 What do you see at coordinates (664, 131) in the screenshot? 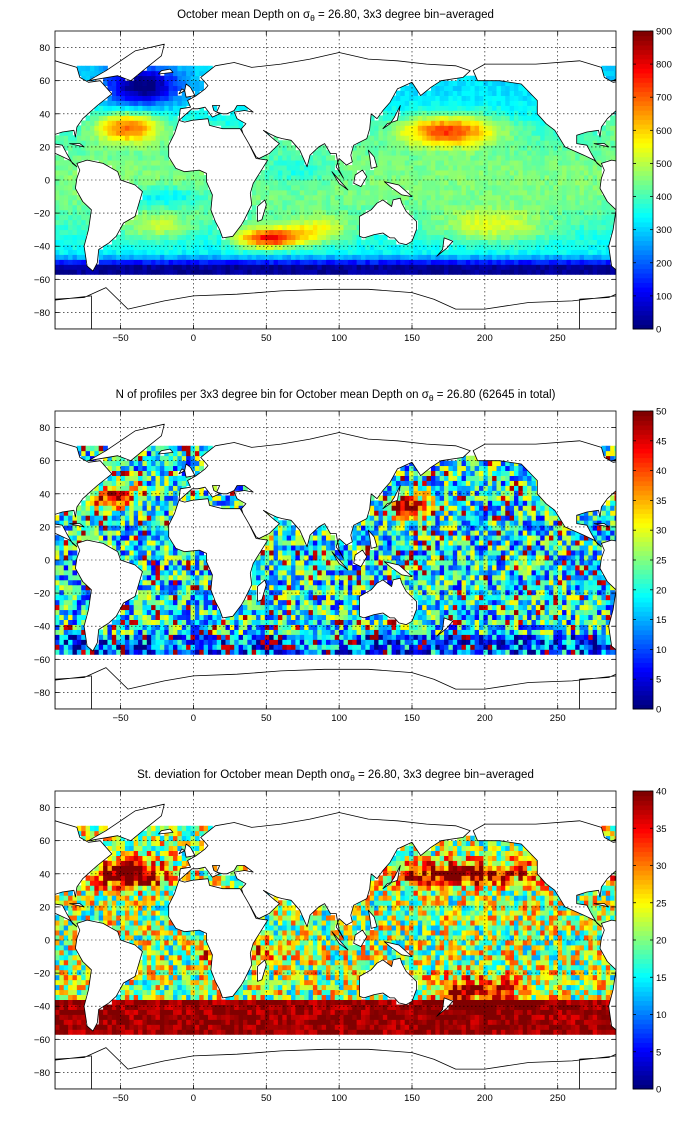
I see `colorbar-tick-label: 600` at bounding box center [664, 131].